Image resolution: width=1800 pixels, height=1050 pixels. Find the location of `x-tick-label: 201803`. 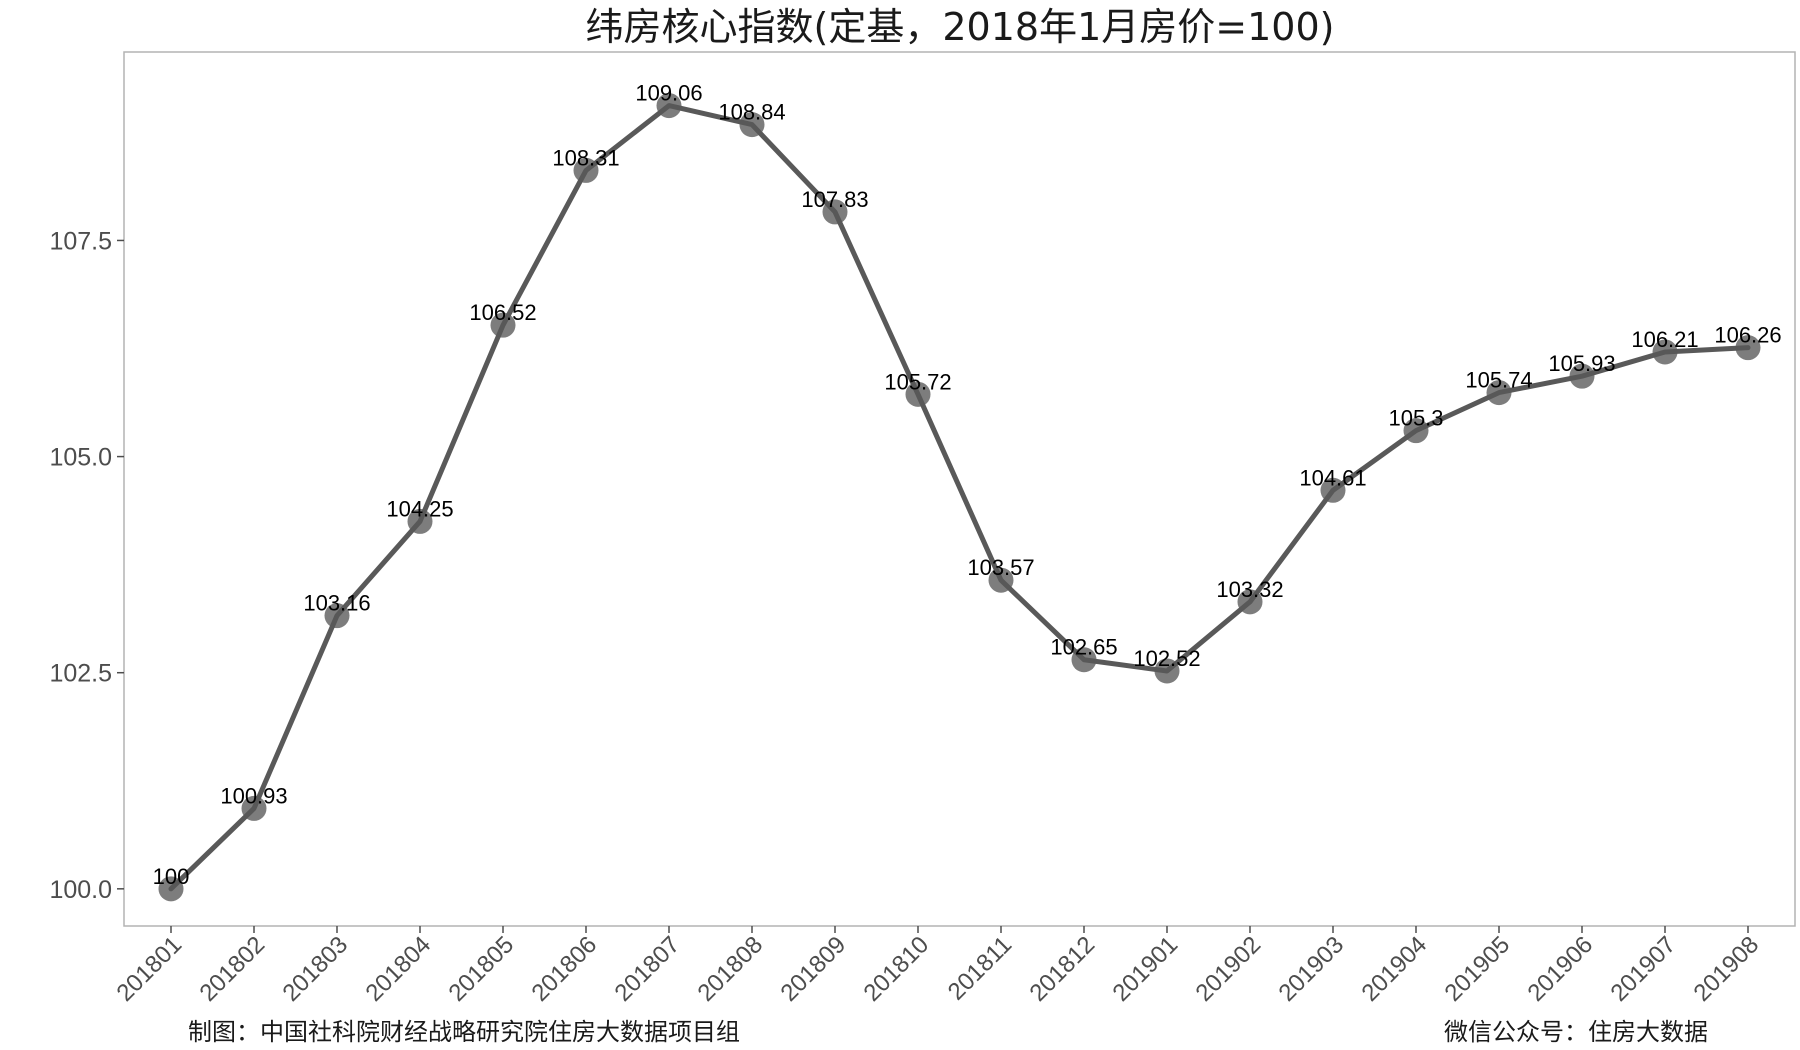

x-tick-label: 201803 is located at coordinates (316, 969).